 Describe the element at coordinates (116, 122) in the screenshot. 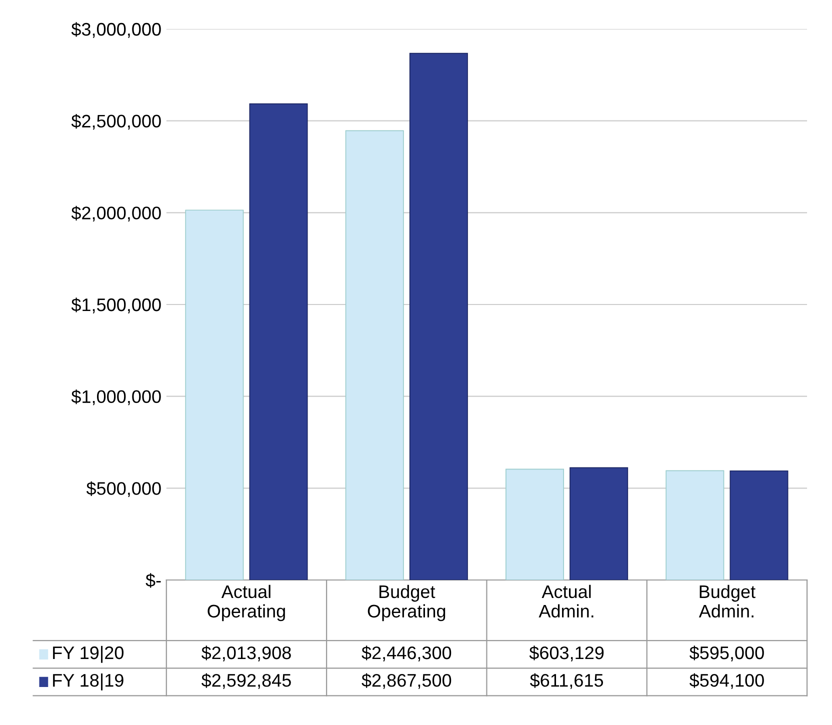

I see `y-tick-label: $2,500,000` at that location.